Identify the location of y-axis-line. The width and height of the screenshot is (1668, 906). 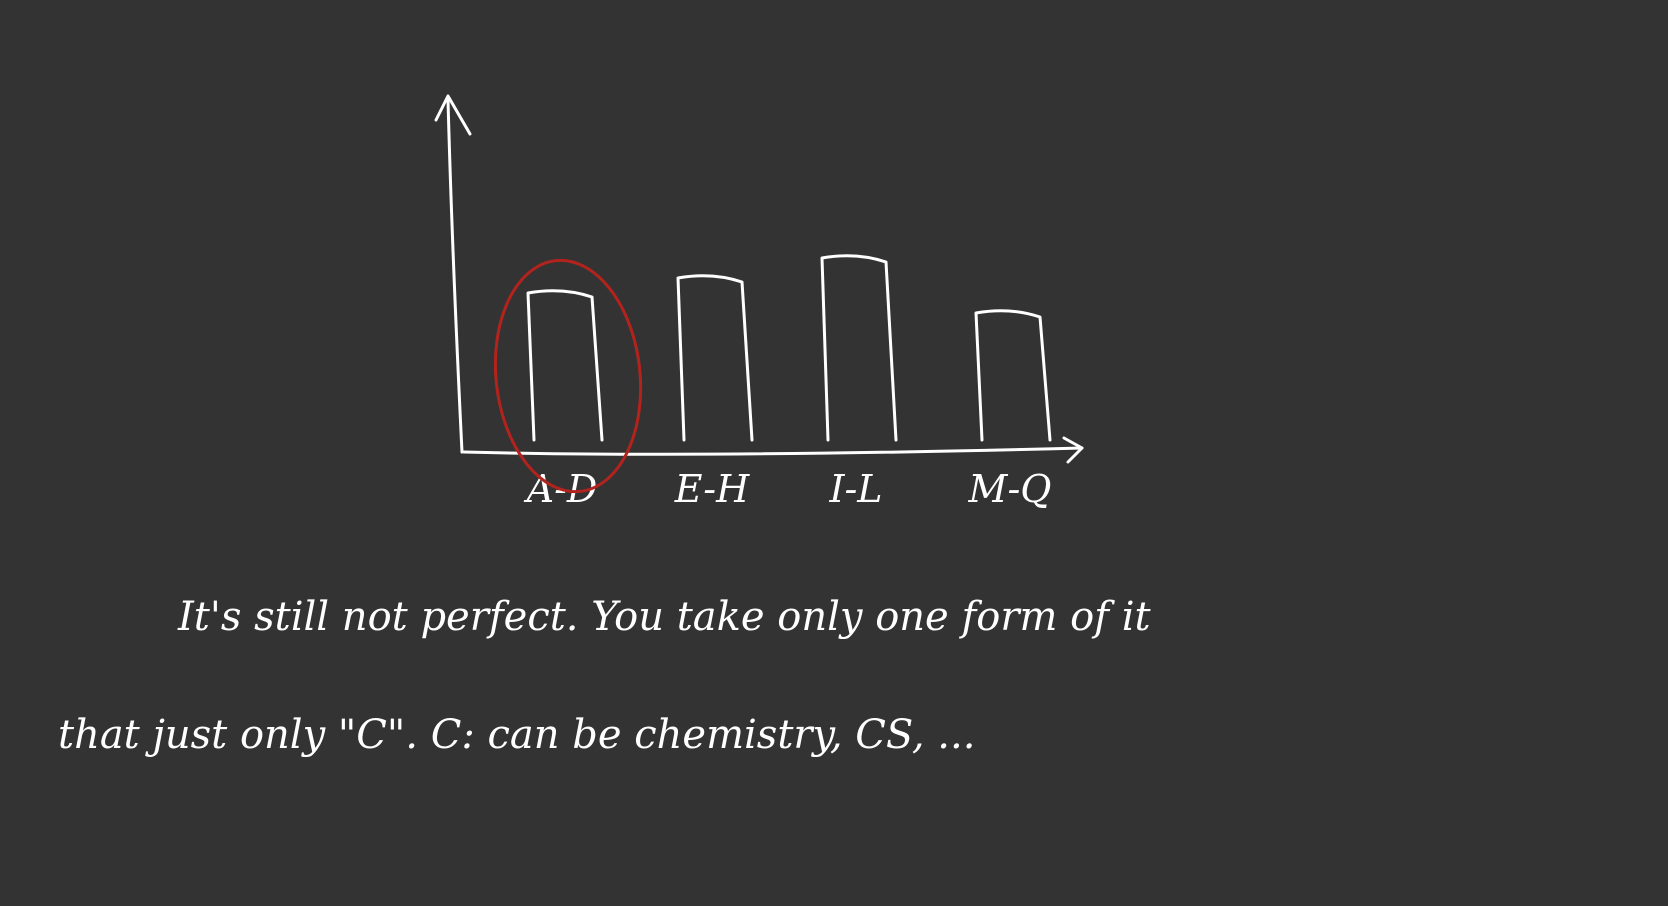
(455, 276).